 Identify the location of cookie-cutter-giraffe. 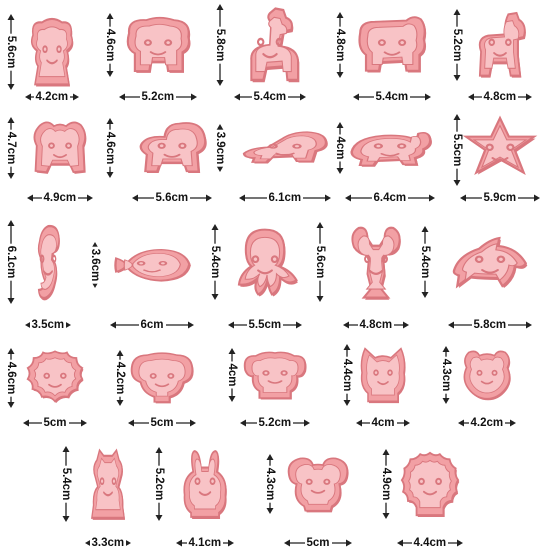
(270, 45).